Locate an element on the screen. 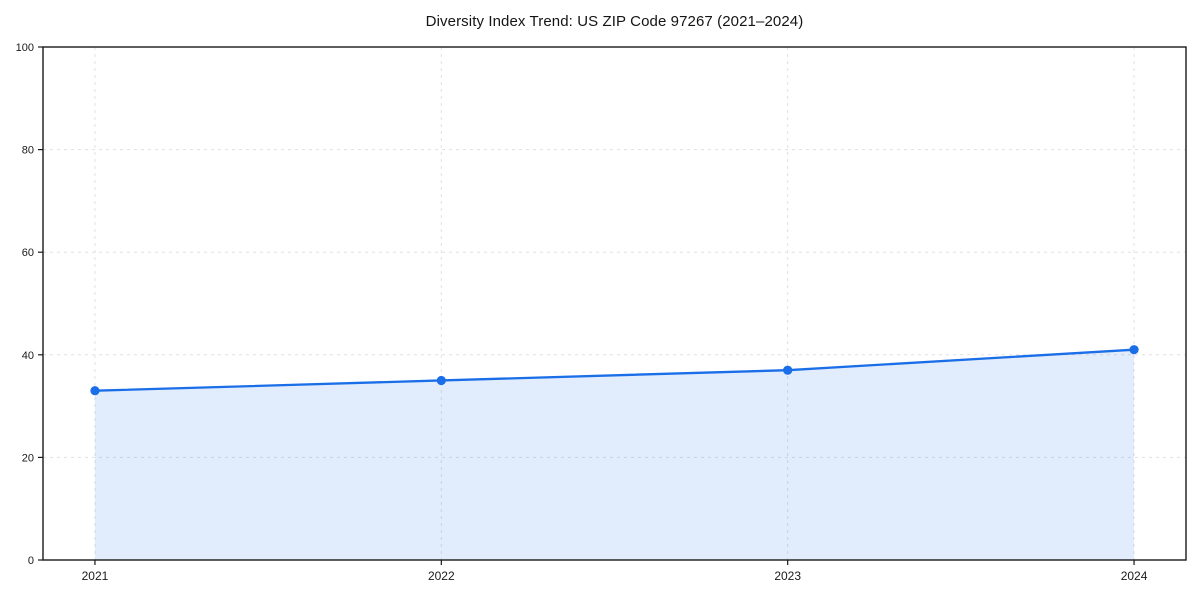  data-point-2022 is located at coordinates (441, 380).